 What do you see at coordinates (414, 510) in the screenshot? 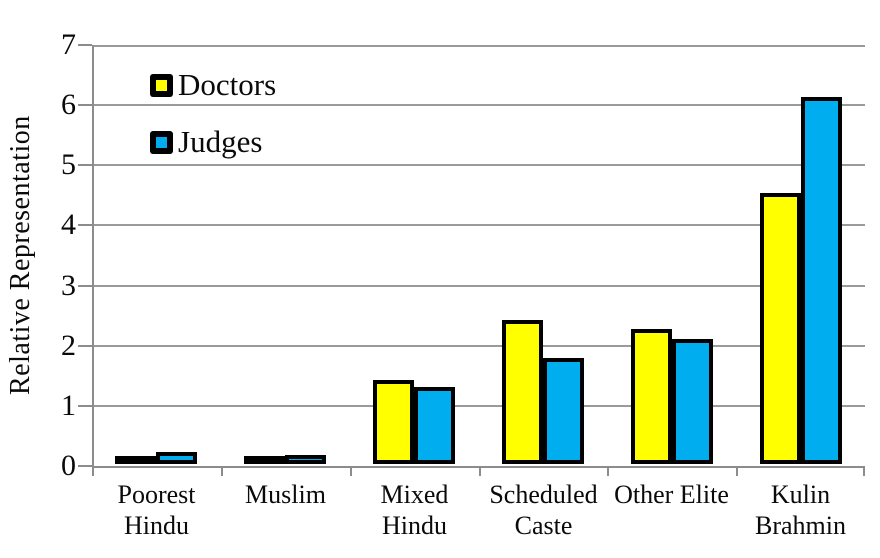
I see `x-category-label-mixed-hindu: Mixed Hindu` at bounding box center [414, 510].